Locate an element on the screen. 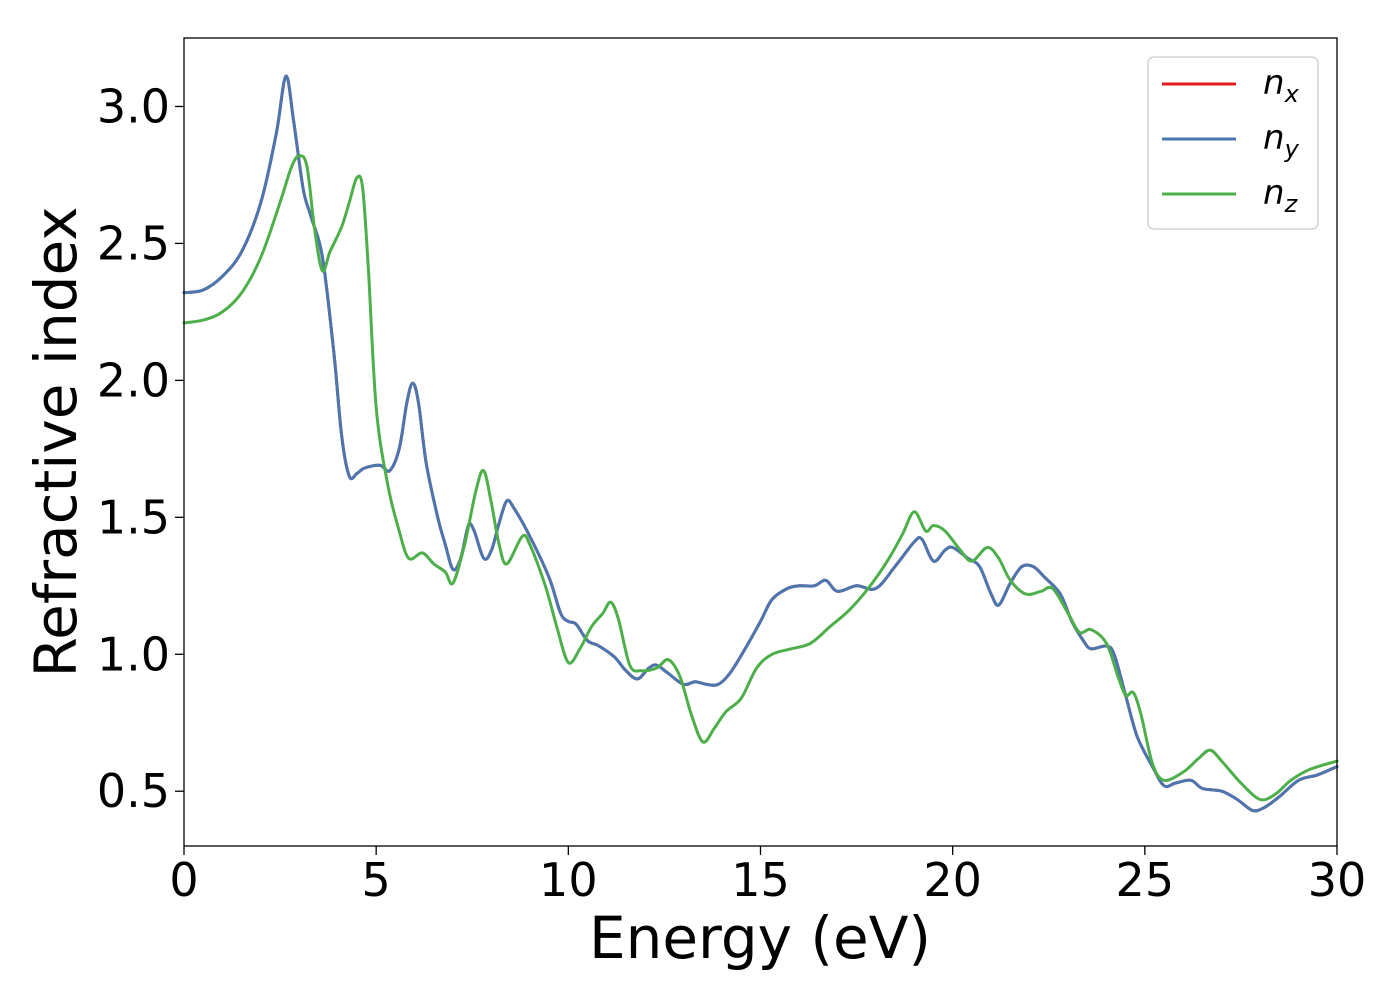 This screenshot has height=1000, width=1400. y-tick-label: 2.5 is located at coordinates (133, 243).